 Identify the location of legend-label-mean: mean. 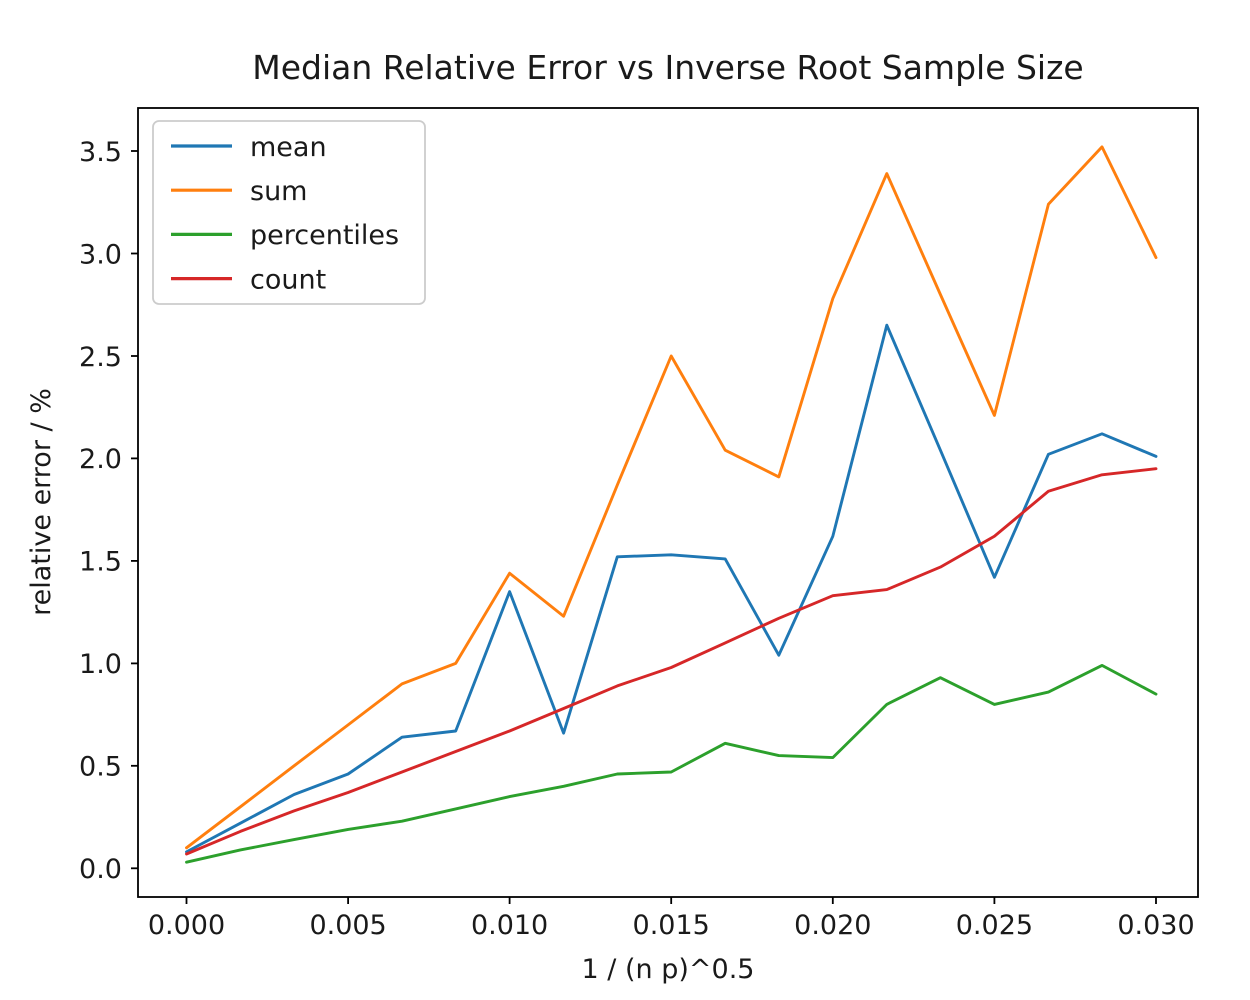
(288, 147).